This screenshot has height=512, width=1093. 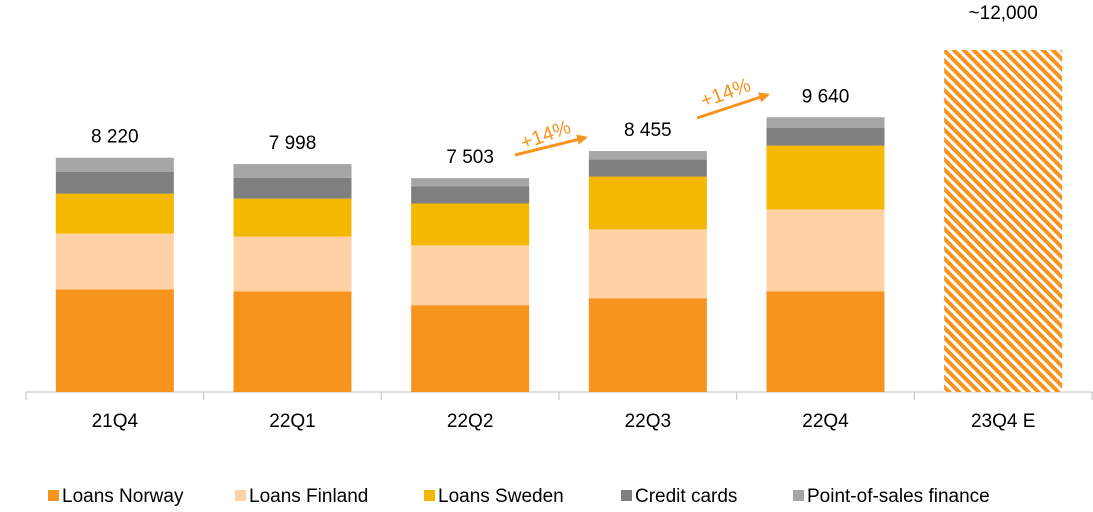 What do you see at coordinates (648, 130) in the screenshot?
I see `total-label: 8 455` at bounding box center [648, 130].